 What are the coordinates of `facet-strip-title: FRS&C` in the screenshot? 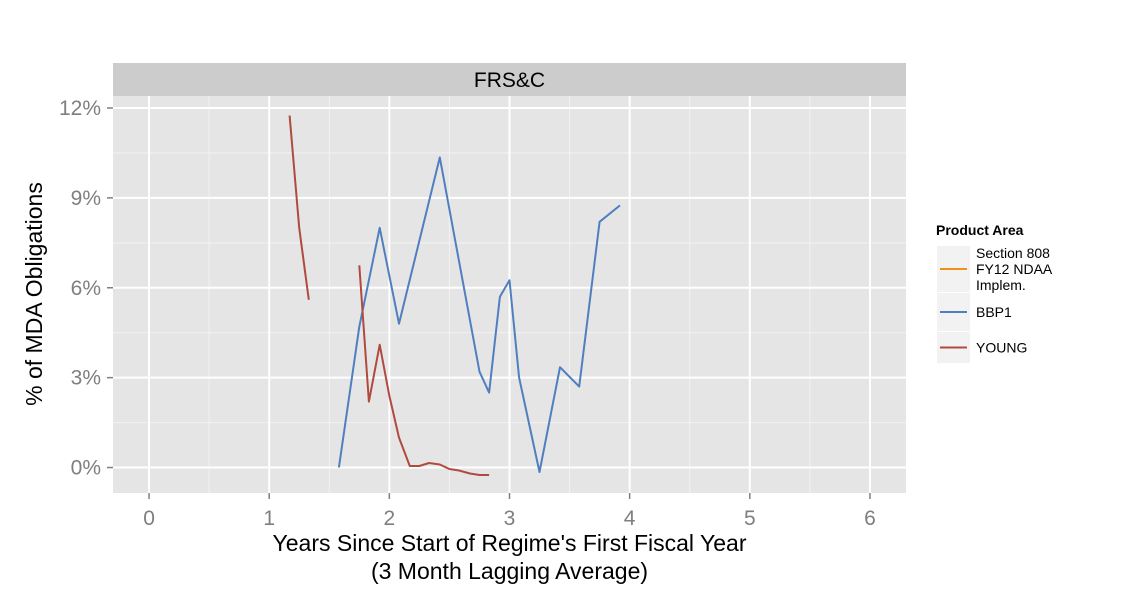 It's located at (509, 80).